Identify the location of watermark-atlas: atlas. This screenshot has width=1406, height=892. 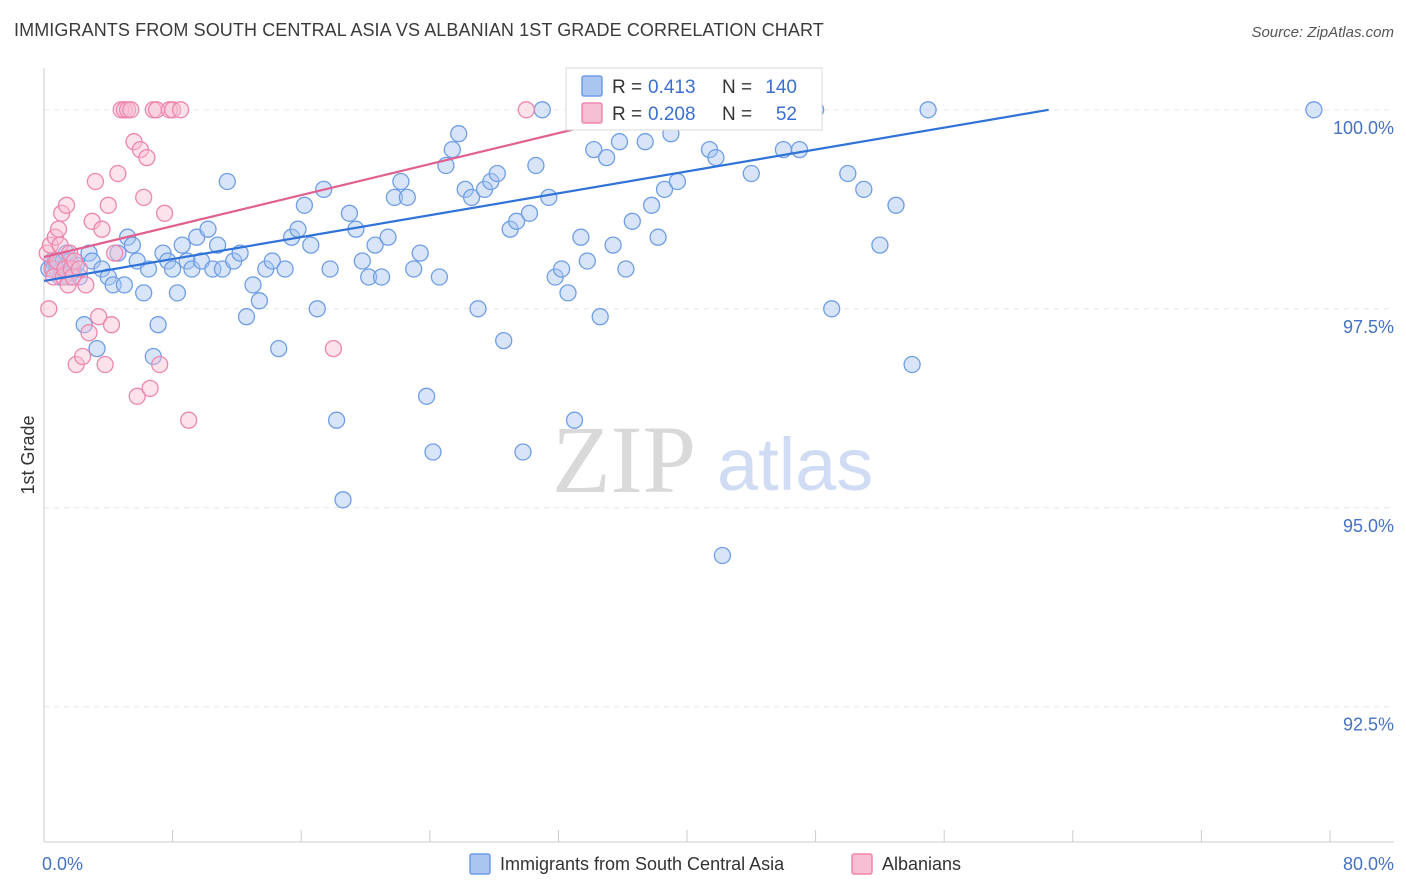
(795, 464).